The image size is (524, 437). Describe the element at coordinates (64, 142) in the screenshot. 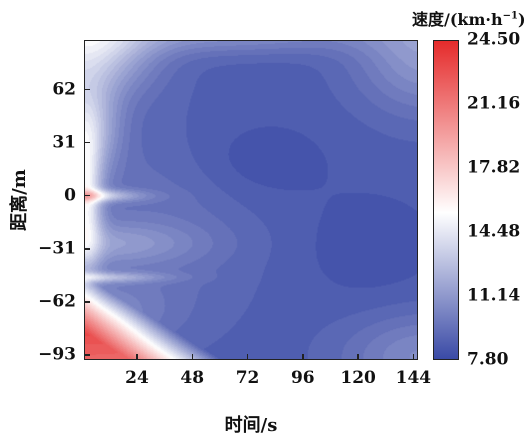

I see `y-tick-label: 31` at that location.